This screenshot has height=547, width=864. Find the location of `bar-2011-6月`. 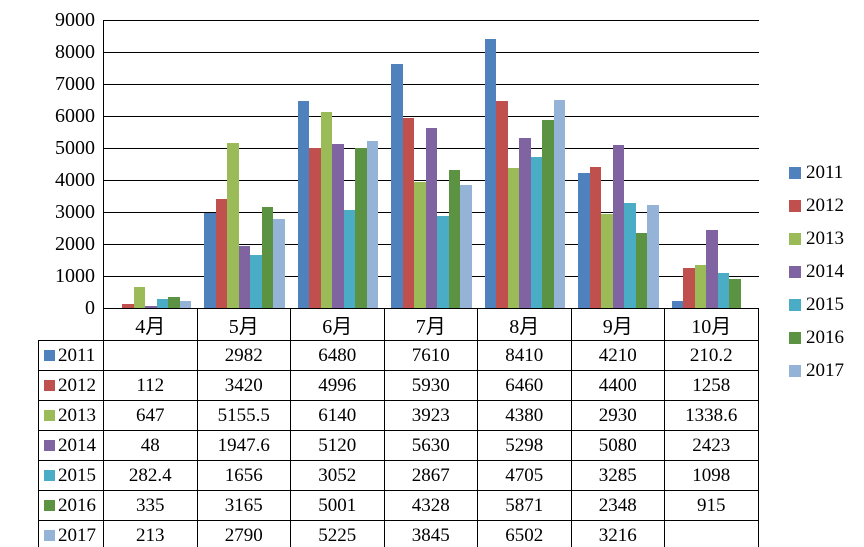

bar-2011-6月 is located at coordinates (303, 204).